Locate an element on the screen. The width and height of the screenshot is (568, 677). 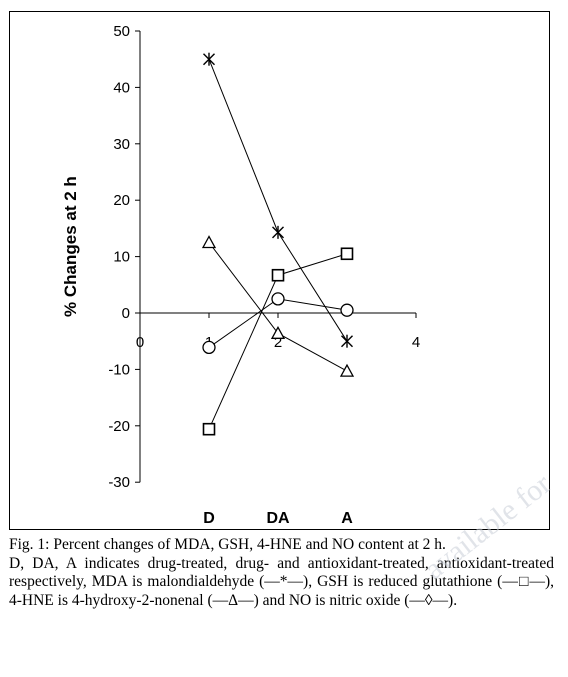
y-axis-label: % Changes at 2 h is located at coordinates (70, 246).